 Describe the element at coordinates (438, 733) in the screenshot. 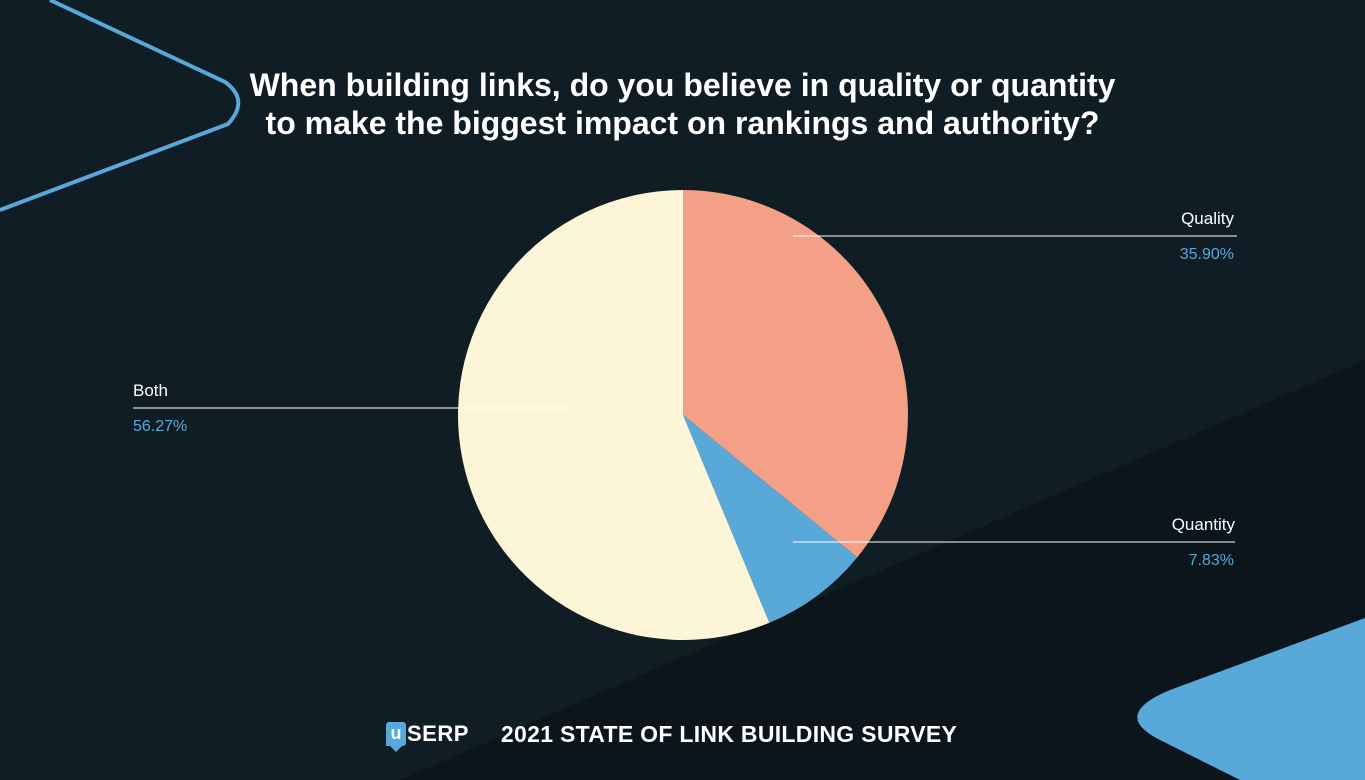

I see `logo-text: SERP` at that location.